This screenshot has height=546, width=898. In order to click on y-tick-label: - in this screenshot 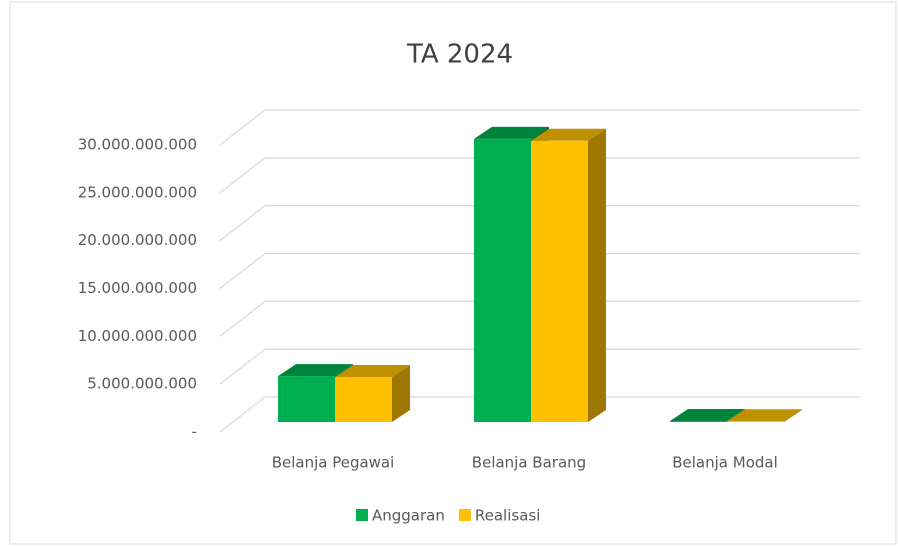, I will do `click(194, 432)`.